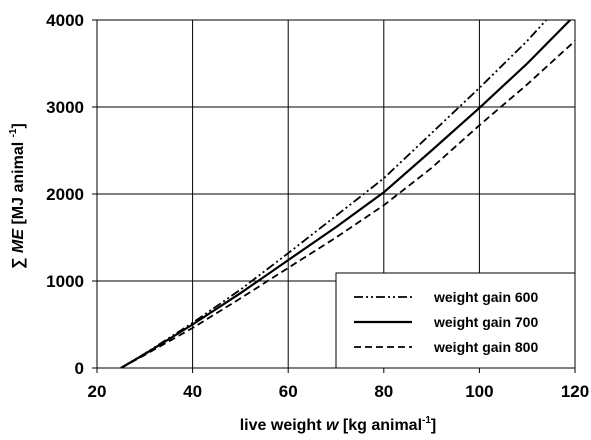 The image size is (591, 440). I want to click on y-tick-label: 4000, so click(65, 20).